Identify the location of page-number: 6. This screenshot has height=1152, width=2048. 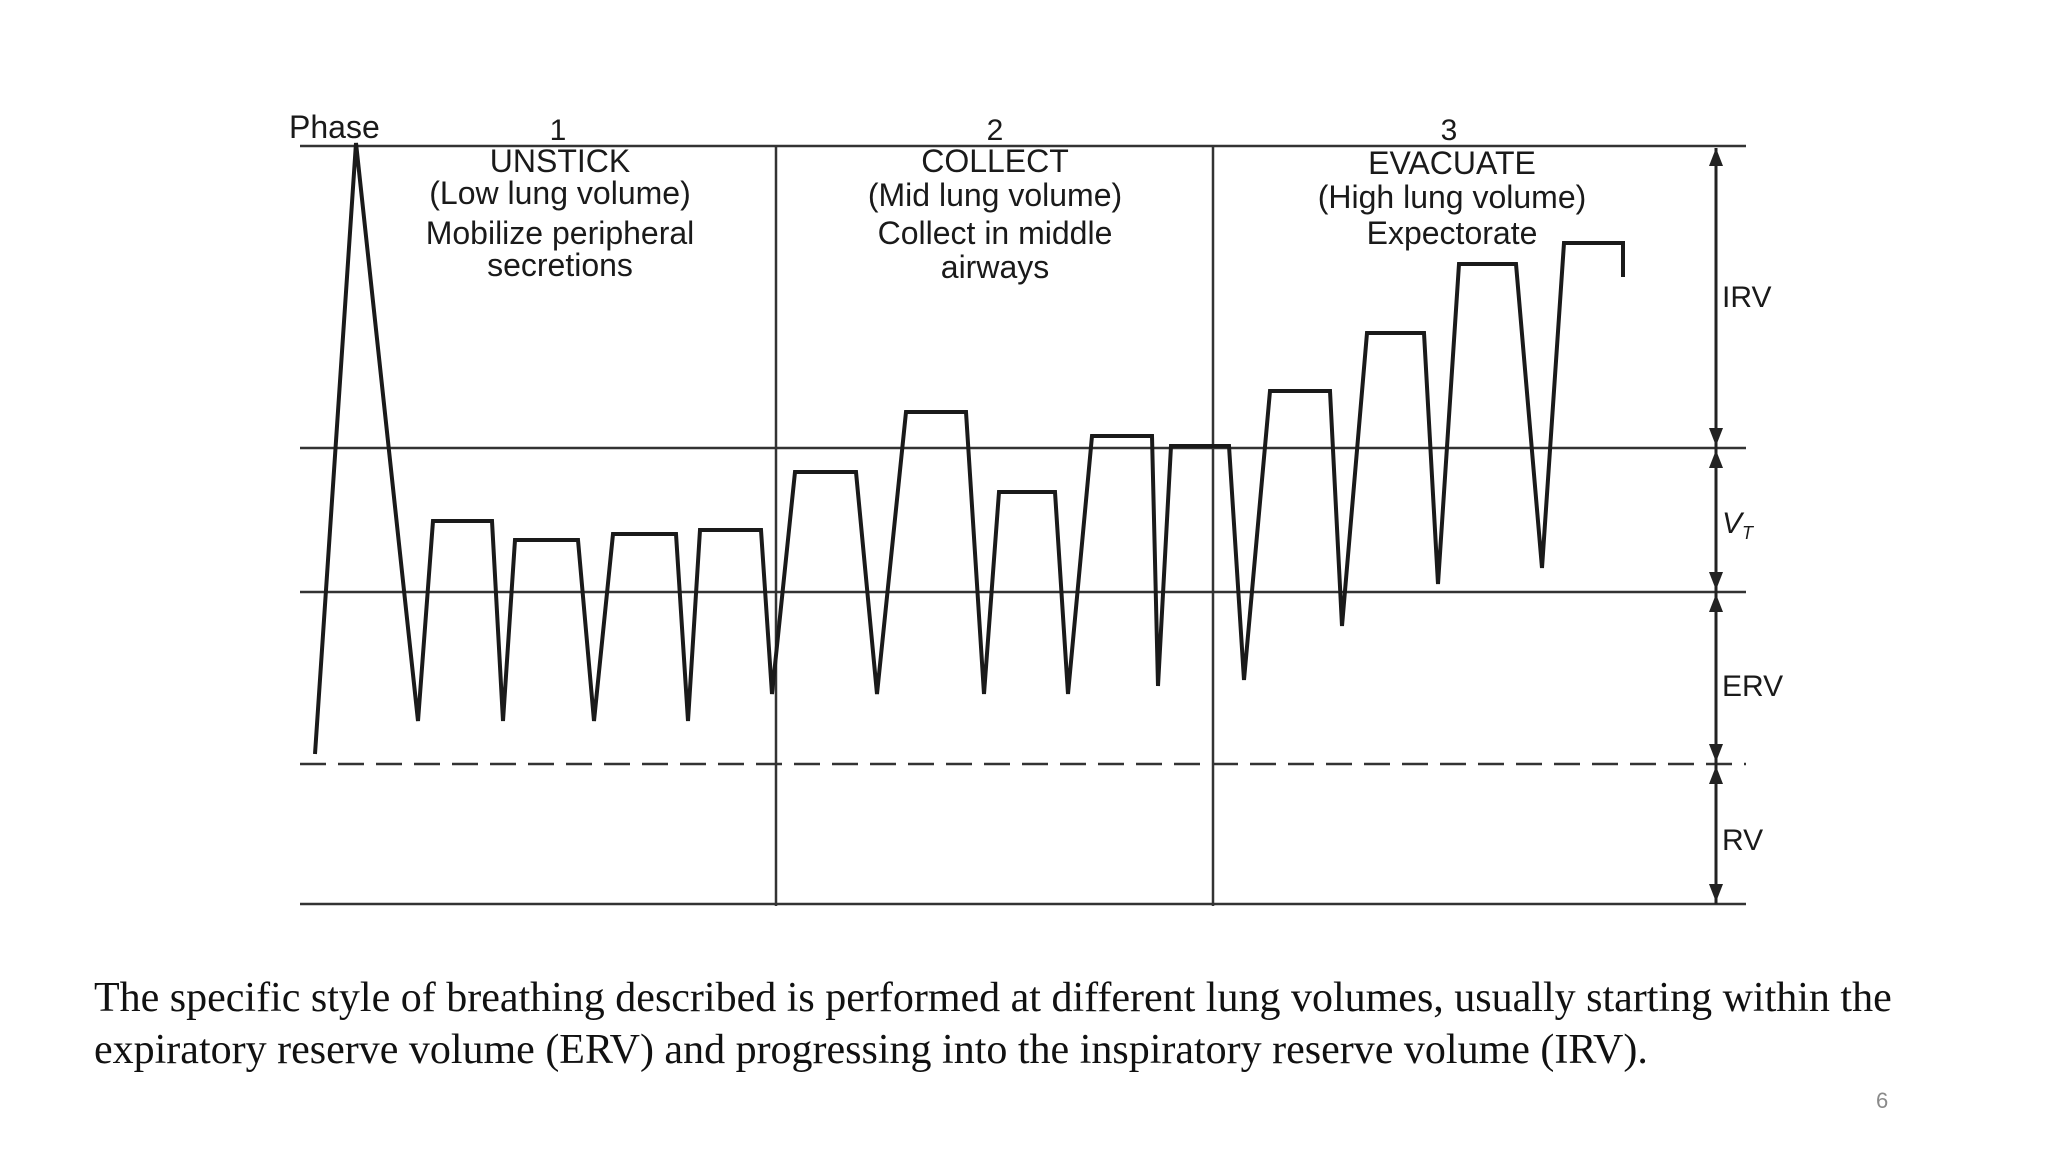
(1882, 1100).